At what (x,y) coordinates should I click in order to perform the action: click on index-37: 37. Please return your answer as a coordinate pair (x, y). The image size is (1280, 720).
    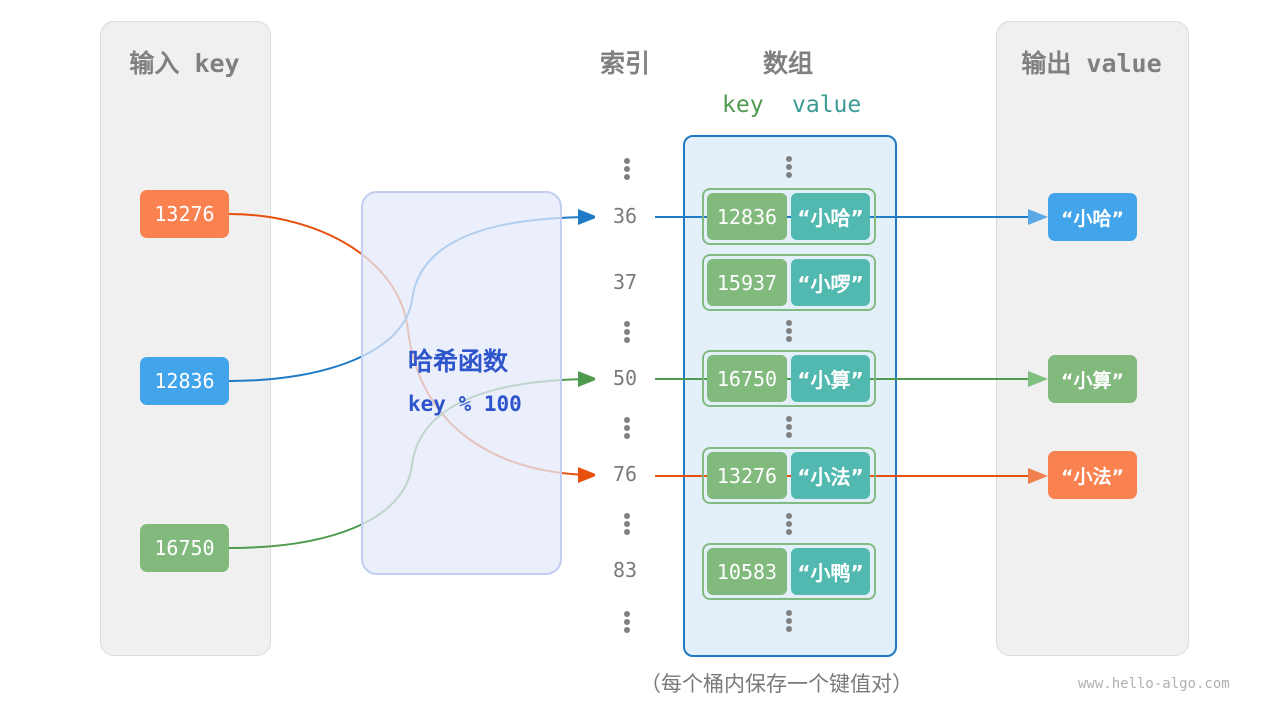
    Looking at the image, I should click on (625, 282).